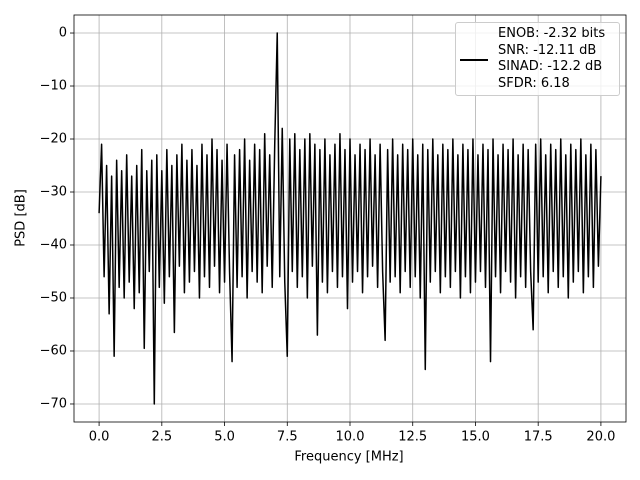  I want to click on y-tick-label: −60, so click(53, 350).